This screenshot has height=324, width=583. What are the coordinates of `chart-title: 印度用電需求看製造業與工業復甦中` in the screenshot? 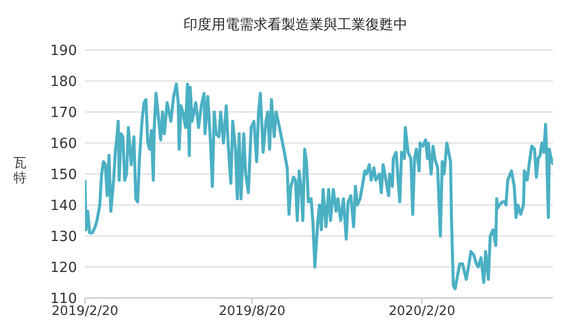 It's located at (295, 25).